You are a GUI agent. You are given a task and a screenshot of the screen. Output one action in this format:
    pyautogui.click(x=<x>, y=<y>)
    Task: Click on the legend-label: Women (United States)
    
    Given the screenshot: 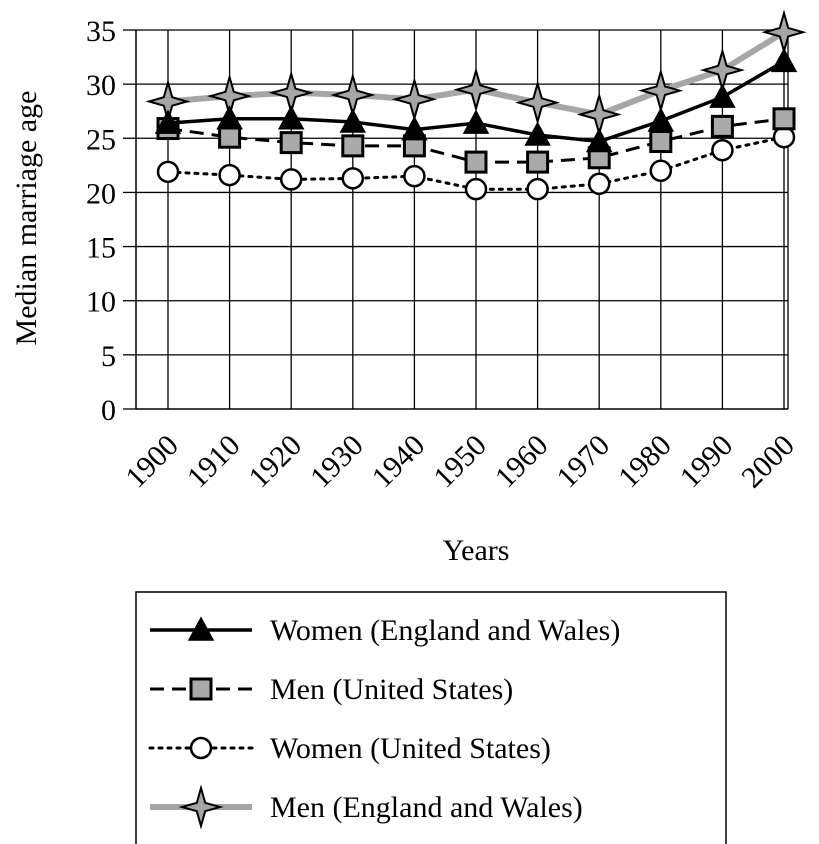 What is the action you would take?
    pyautogui.click(x=410, y=748)
    